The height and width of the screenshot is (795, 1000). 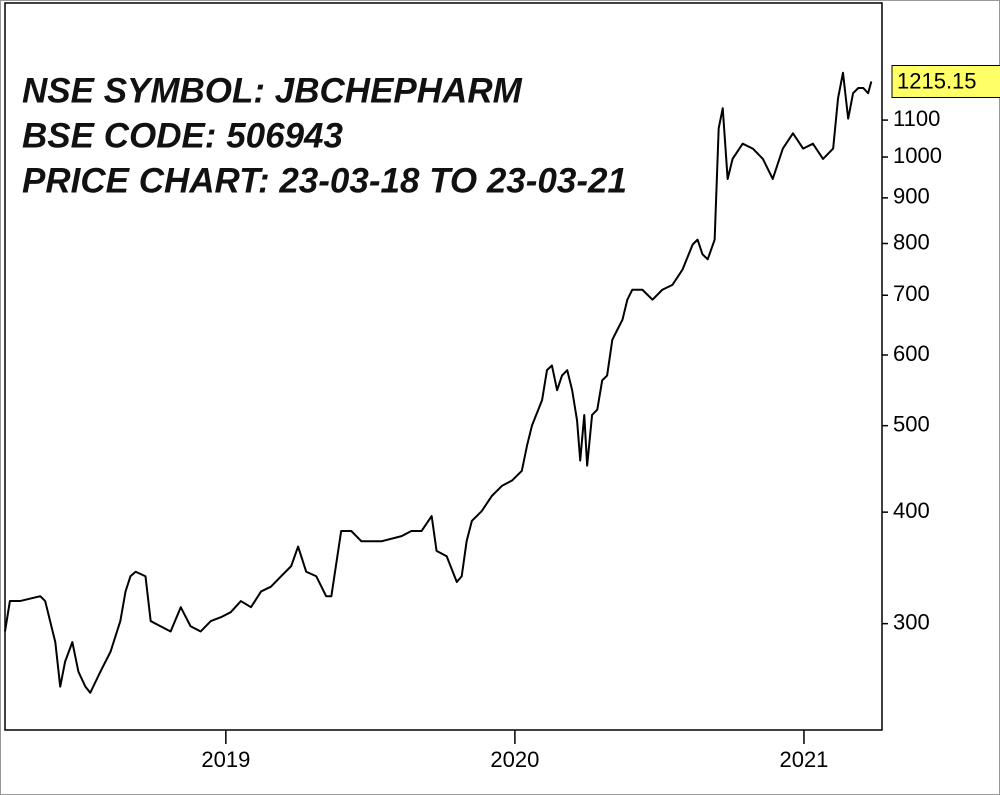 What do you see at coordinates (911, 293) in the screenshot?
I see `y-tick-label: 700` at bounding box center [911, 293].